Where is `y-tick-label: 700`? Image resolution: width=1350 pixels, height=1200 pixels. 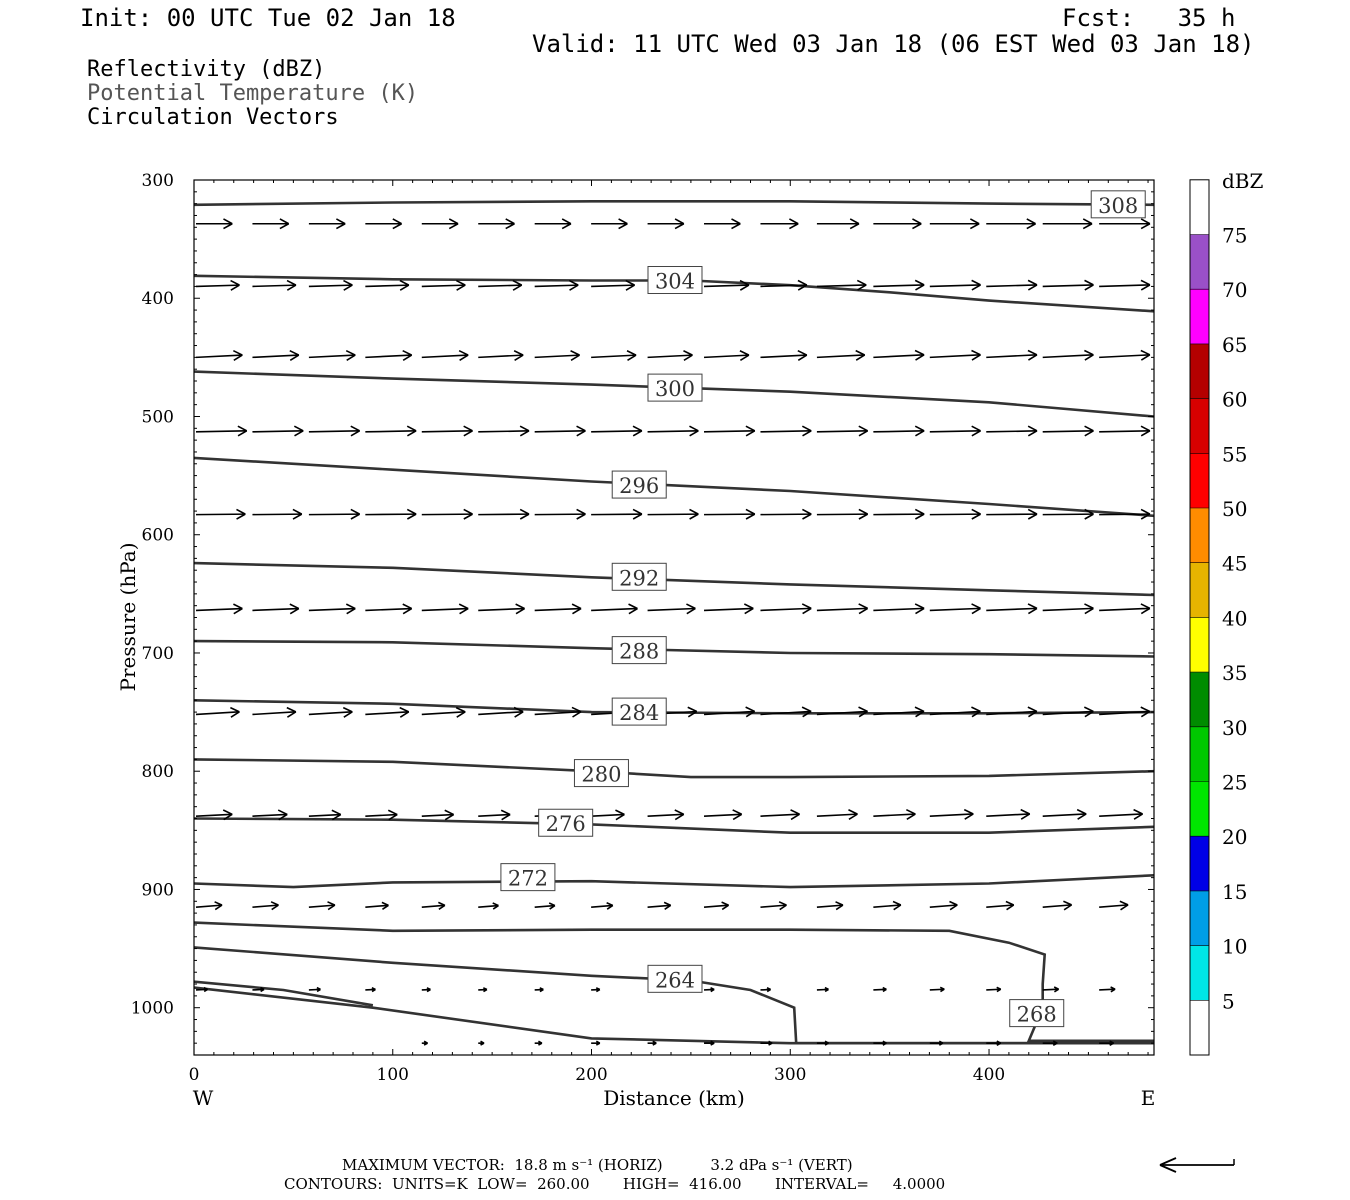 y-tick-label: 700 is located at coordinates (158, 654).